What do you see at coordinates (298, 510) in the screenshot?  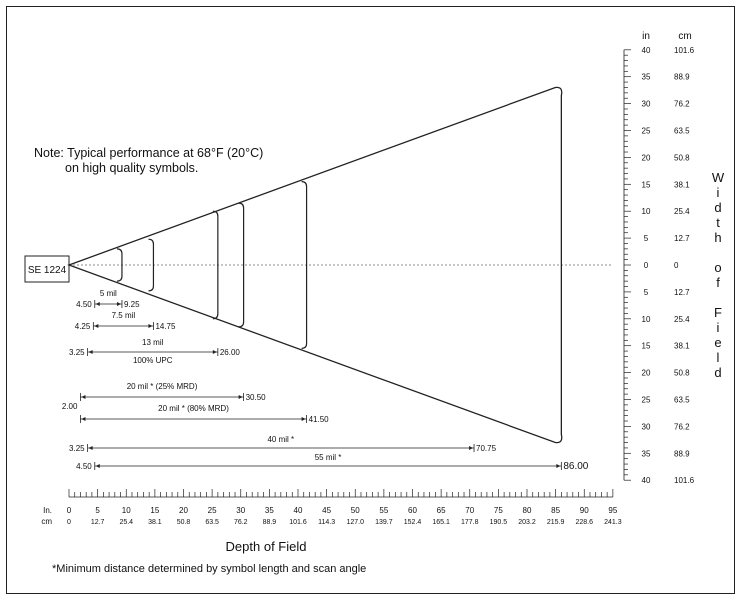 I see `depth-tick-label-in: 40` at bounding box center [298, 510].